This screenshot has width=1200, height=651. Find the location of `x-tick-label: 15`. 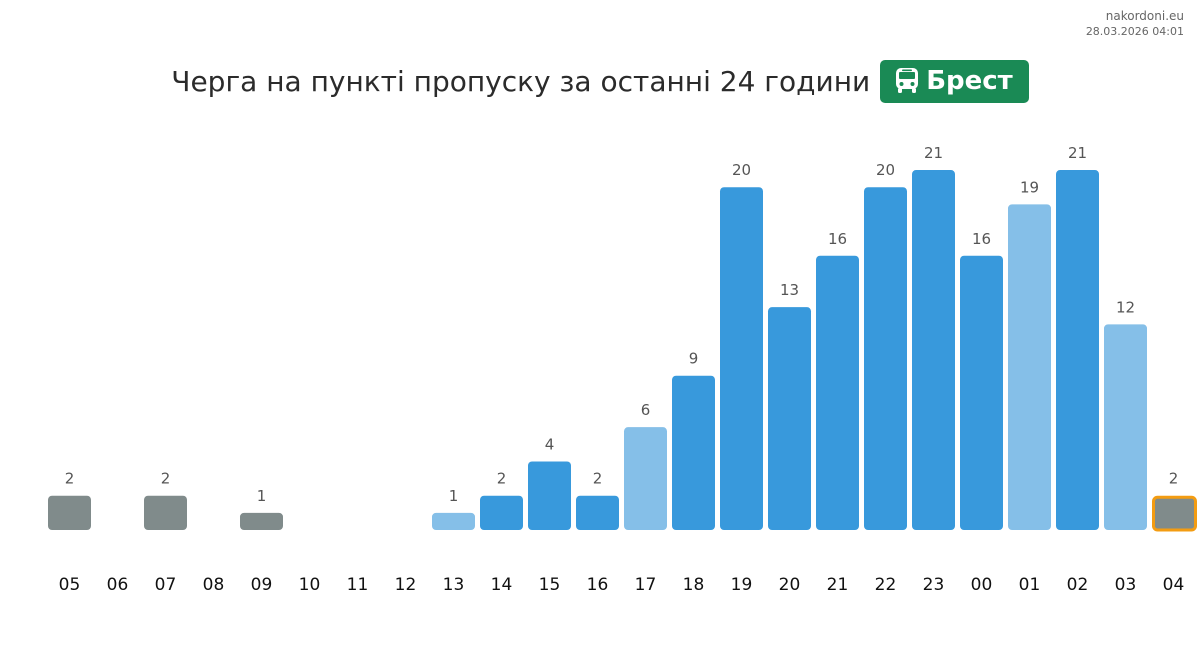

x-tick-label: 15 is located at coordinates (550, 585).